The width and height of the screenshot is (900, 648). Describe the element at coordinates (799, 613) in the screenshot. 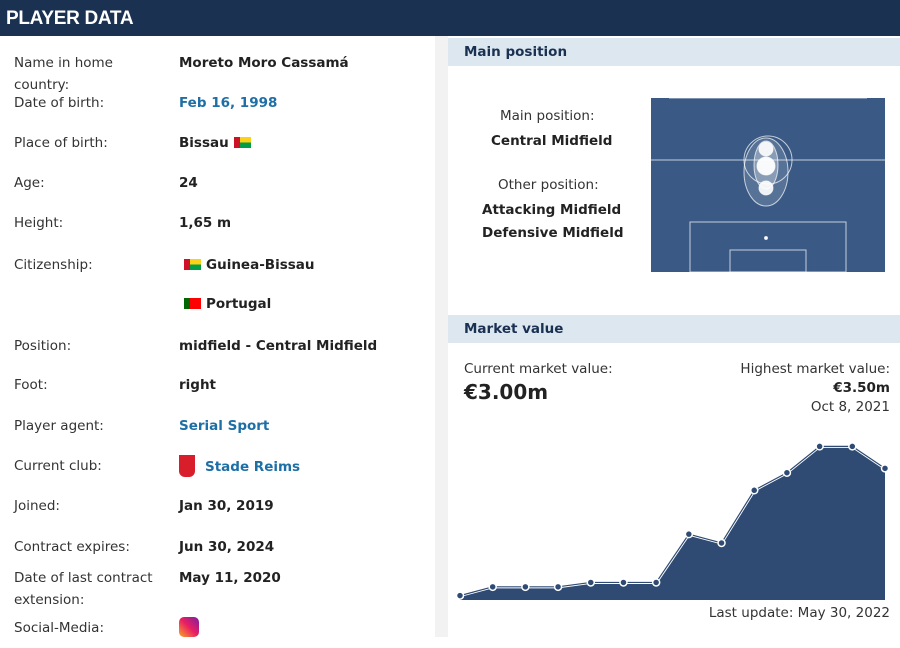

I see `last-update: Last update: May 30, 2022` at that location.